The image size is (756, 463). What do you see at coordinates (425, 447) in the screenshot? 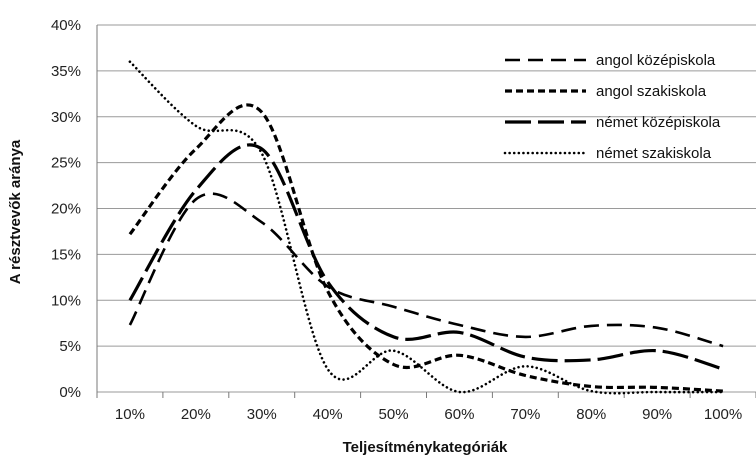
I see `x-axis-title: Teljesítménykategóriák` at bounding box center [425, 447].